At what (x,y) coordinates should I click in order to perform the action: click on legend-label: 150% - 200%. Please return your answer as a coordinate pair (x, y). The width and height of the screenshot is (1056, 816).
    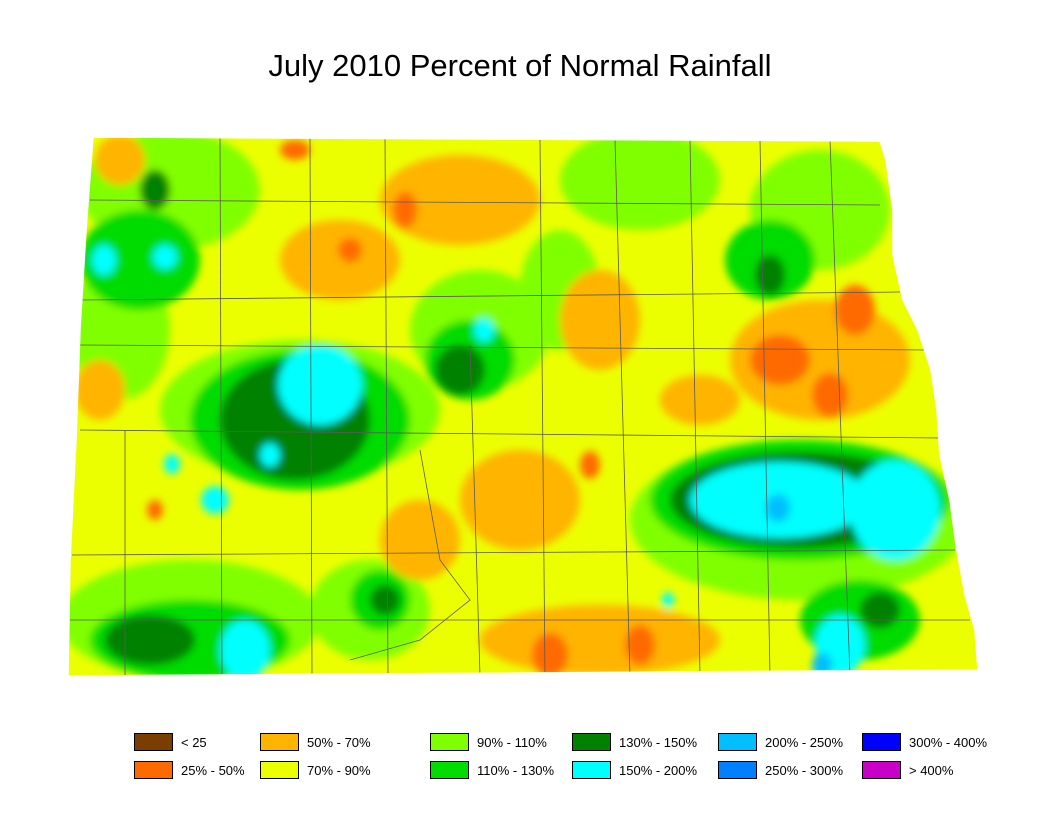
    Looking at the image, I should click on (658, 770).